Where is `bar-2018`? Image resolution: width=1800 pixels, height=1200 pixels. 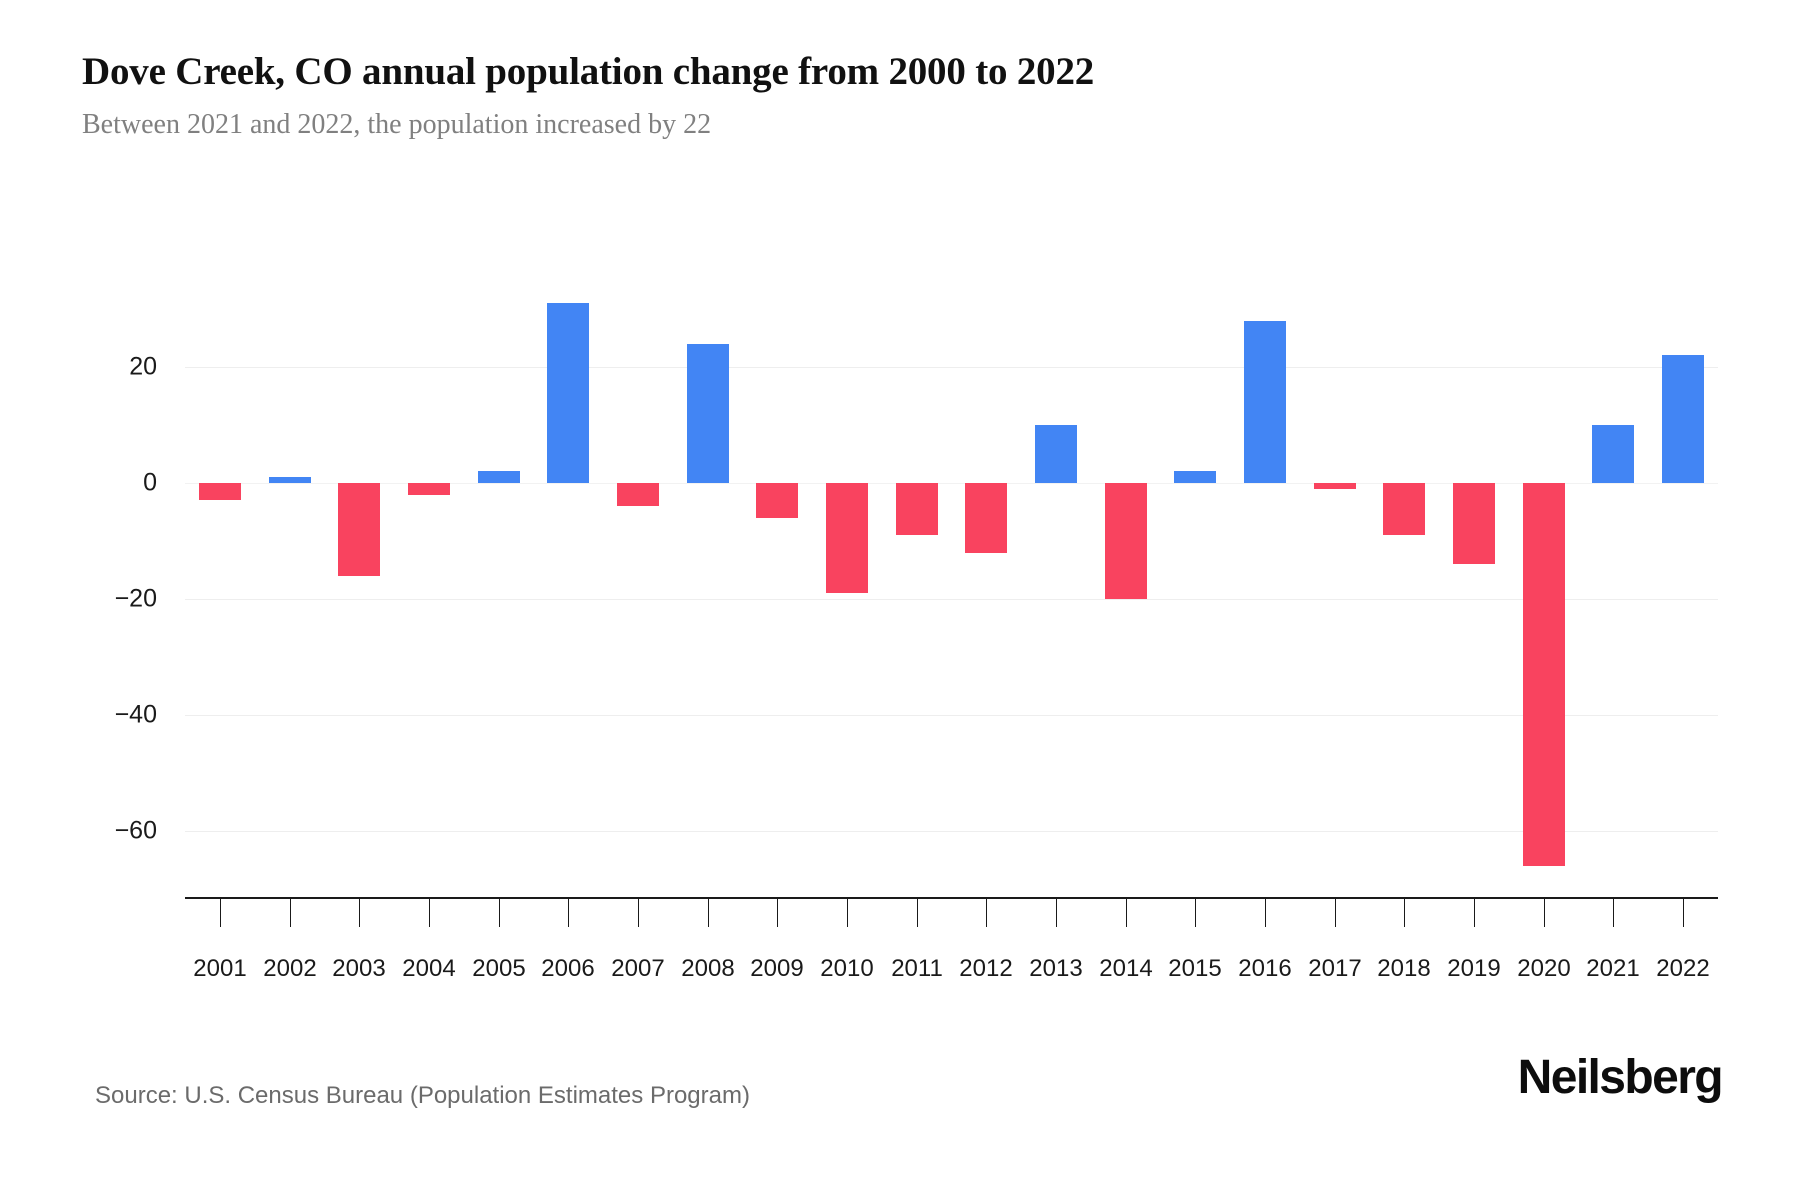 bar-2018 is located at coordinates (1404, 509).